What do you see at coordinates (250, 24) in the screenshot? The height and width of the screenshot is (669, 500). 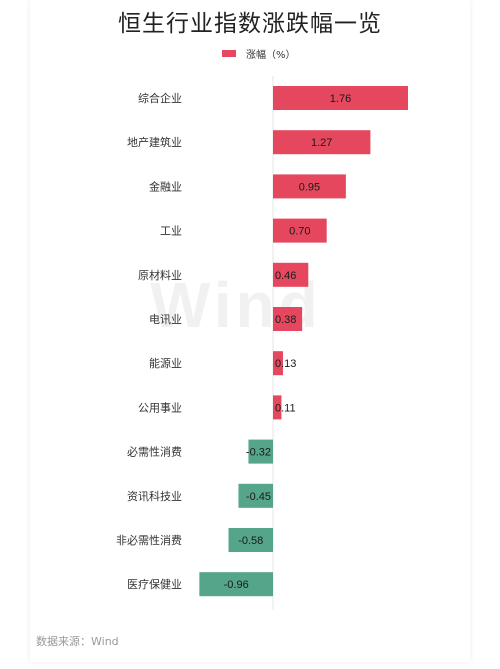 I see `chart-title: 恒生行业指数涨跌幅一览` at bounding box center [250, 24].